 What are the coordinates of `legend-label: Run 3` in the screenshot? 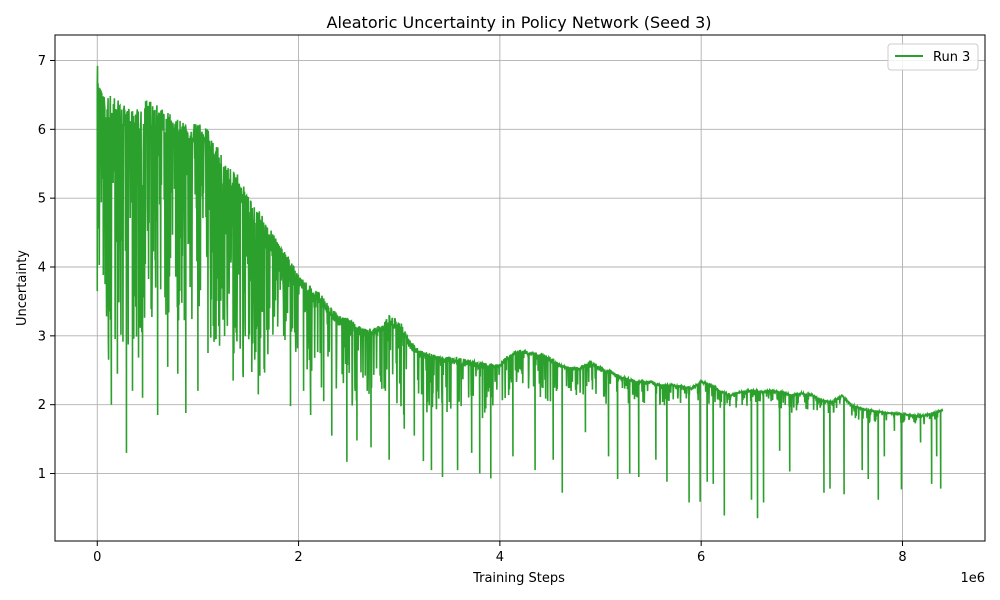 It's located at (951, 57).